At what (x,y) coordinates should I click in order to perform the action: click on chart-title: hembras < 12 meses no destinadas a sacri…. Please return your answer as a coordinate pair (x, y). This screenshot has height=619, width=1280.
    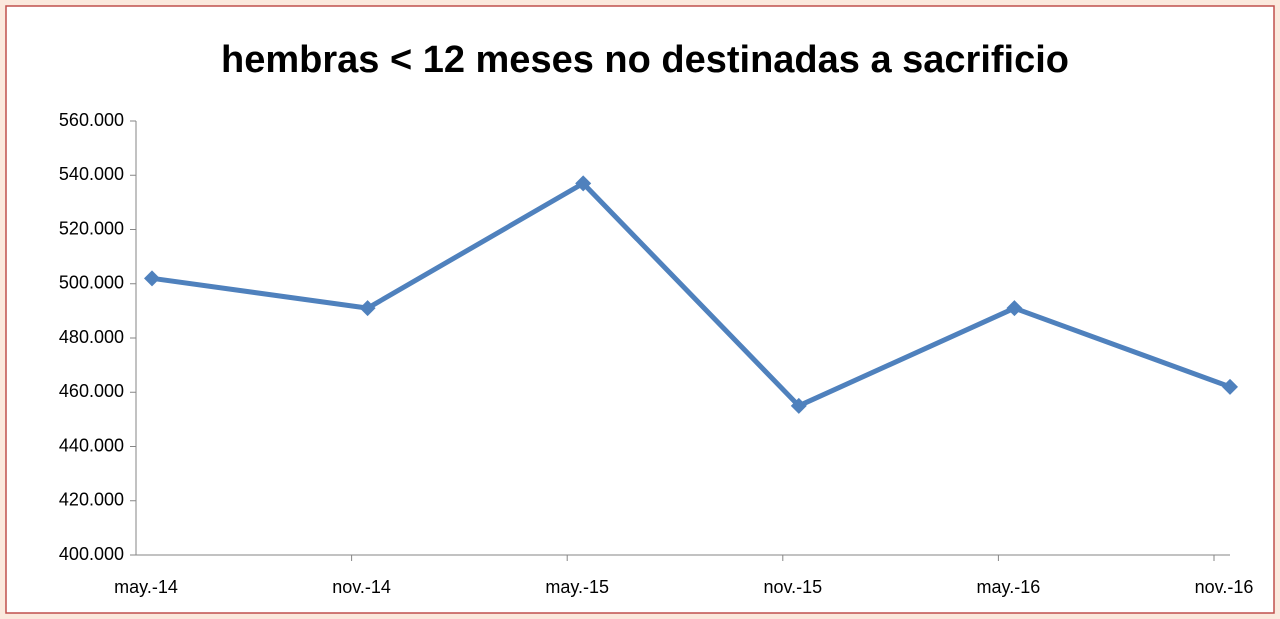
    Looking at the image, I should click on (645, 60).